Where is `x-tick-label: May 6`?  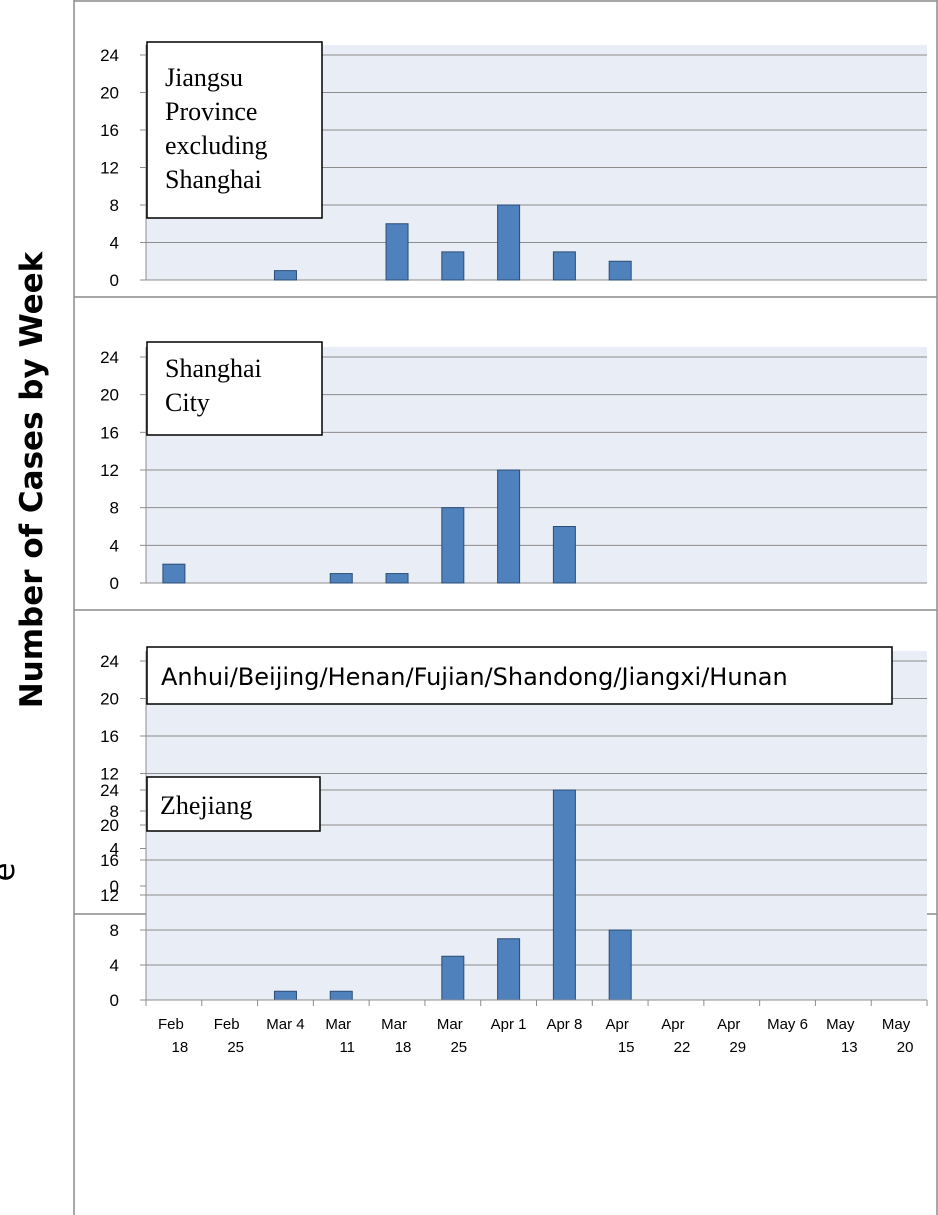
x-tick-label: May 6 is located at coordinates (787, 1024).